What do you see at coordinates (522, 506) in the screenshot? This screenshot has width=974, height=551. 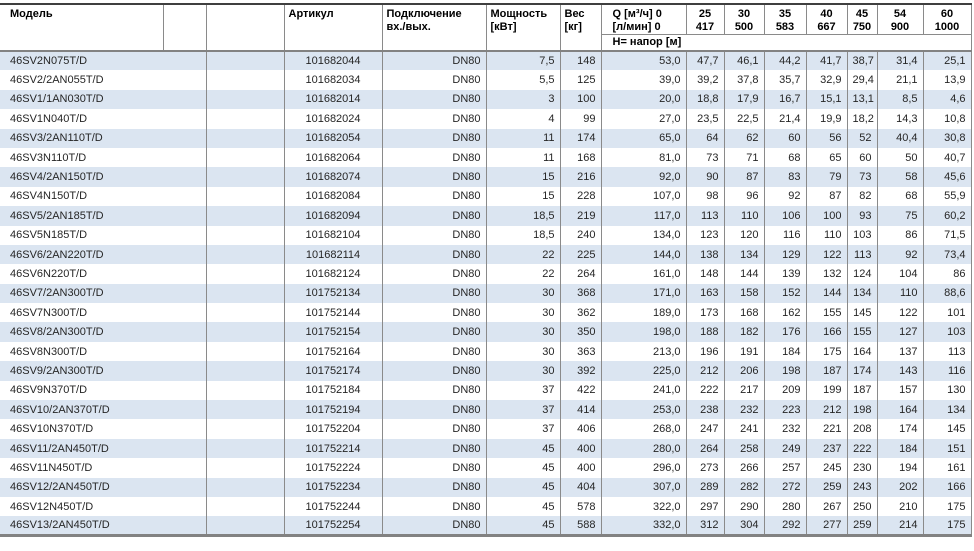 I see `power-cell: 45` at bounding box center [522, 506].